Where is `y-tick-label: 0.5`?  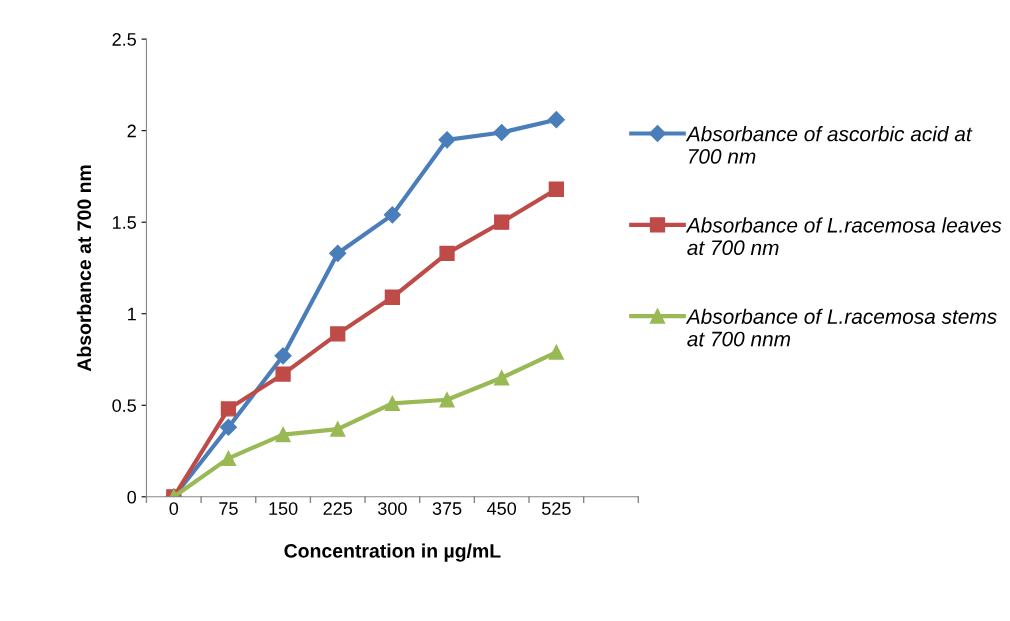
y-tick-label: 0.5 is located at coordinates (124, 405).